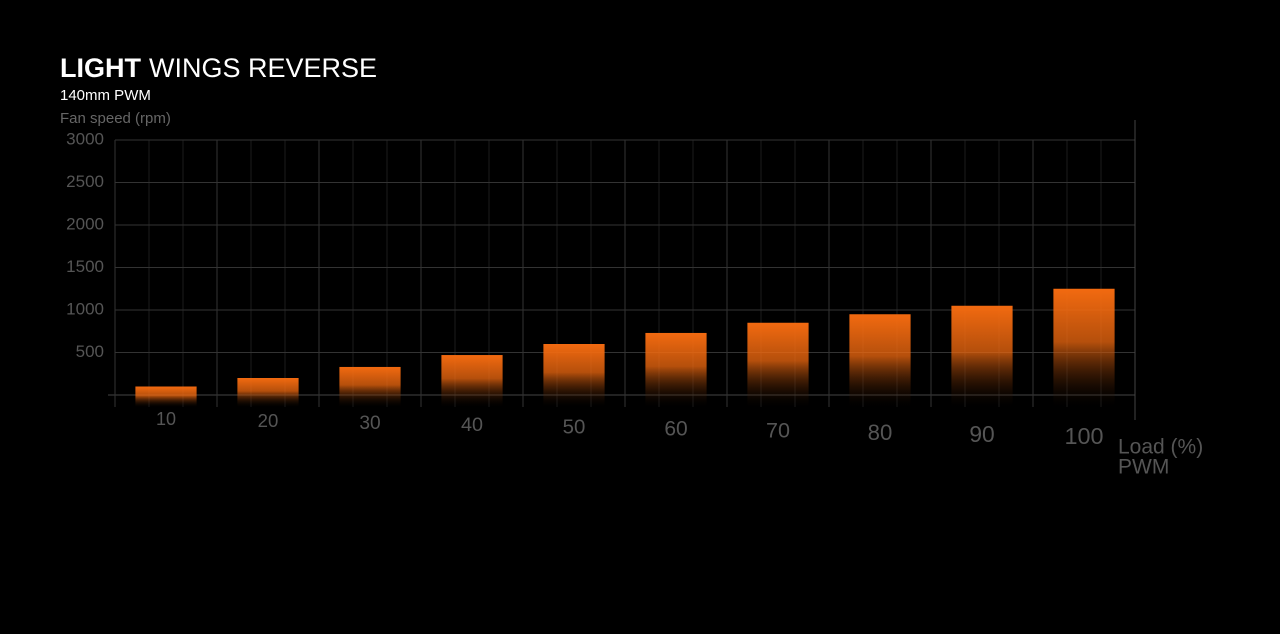 This screenshot has height=634, width=1280. I want to click on x-tick-label: 60, so click(675, 429).